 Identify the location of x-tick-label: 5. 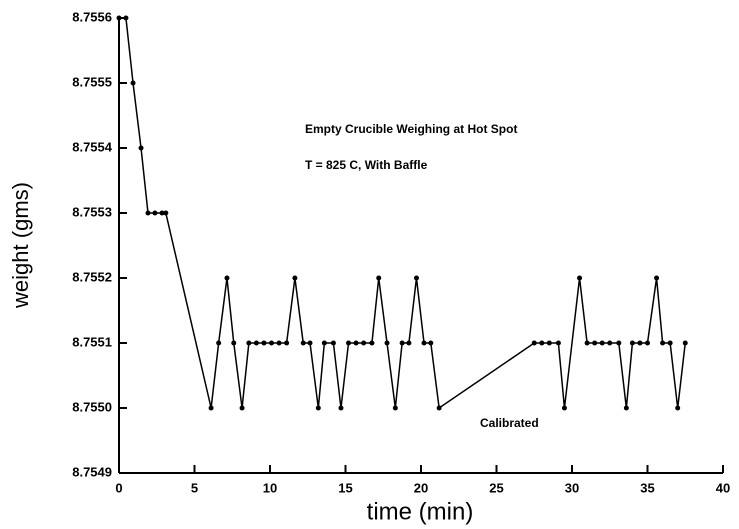
(194, 487).